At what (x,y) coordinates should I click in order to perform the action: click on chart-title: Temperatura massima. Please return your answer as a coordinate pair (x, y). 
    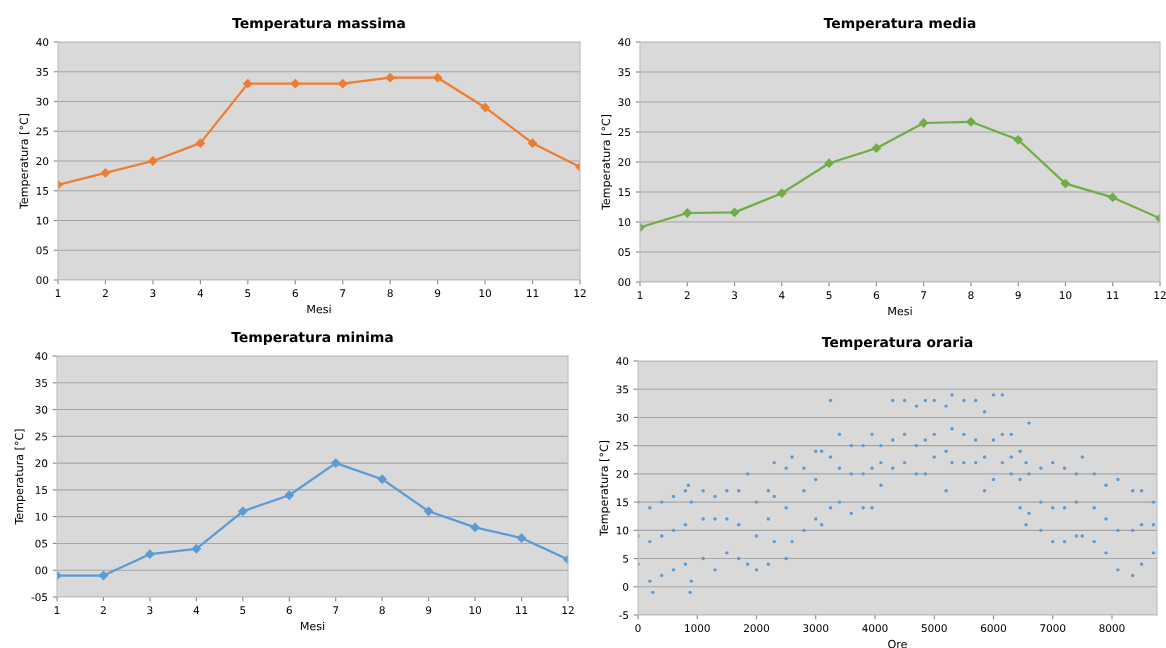
    Looking at the image, I should click on (318, 24).